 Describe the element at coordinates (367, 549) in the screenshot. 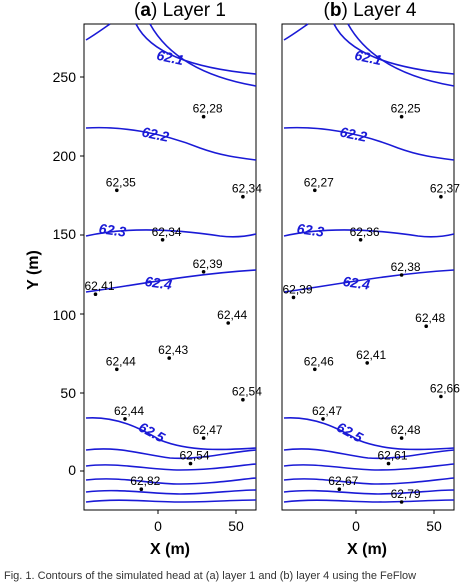

I see `panel-b-x-axis-label: X (m)` at that location.